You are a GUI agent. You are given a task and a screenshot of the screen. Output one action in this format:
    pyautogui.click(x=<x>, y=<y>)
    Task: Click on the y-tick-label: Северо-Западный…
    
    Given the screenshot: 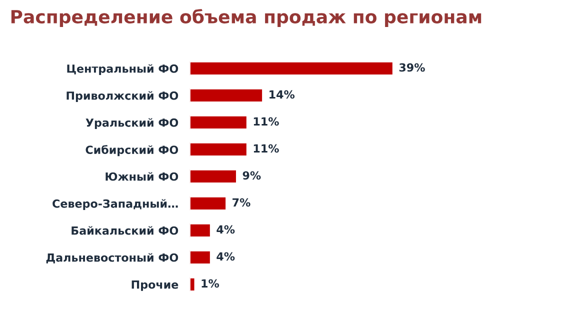 What is the action you would take?
    pyautogui.click(x=115, y=204)
    